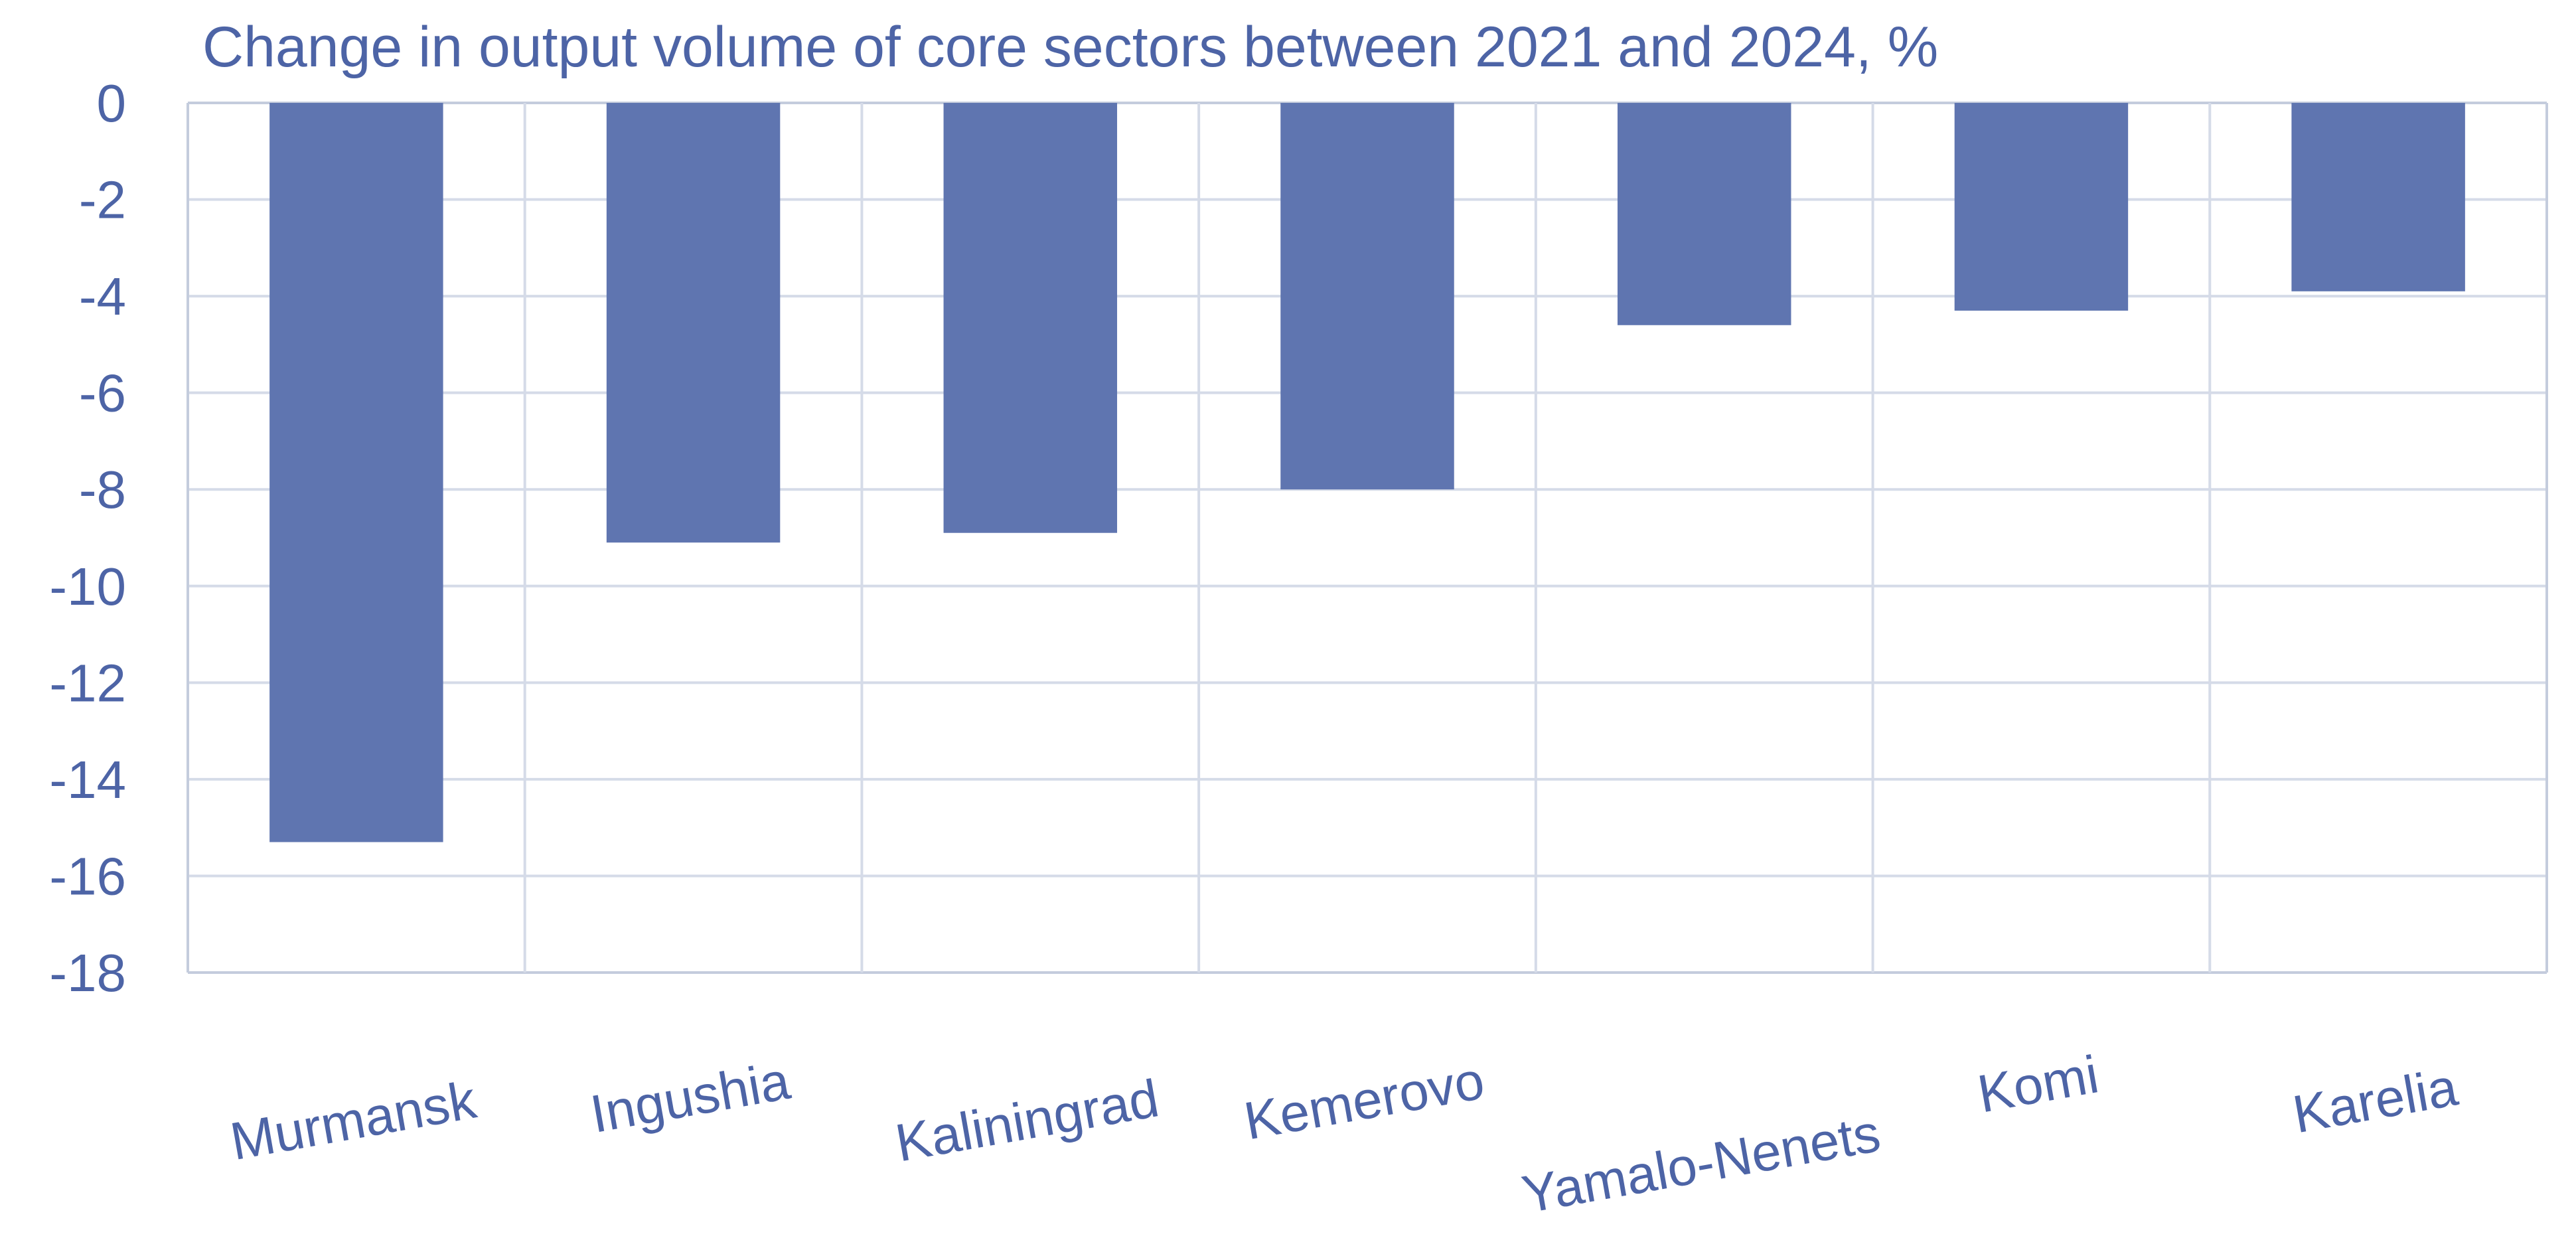 This screenshot has width=2576, height=1258. I want to click on x-tick-label: Ingushia, so click(690, 1097).